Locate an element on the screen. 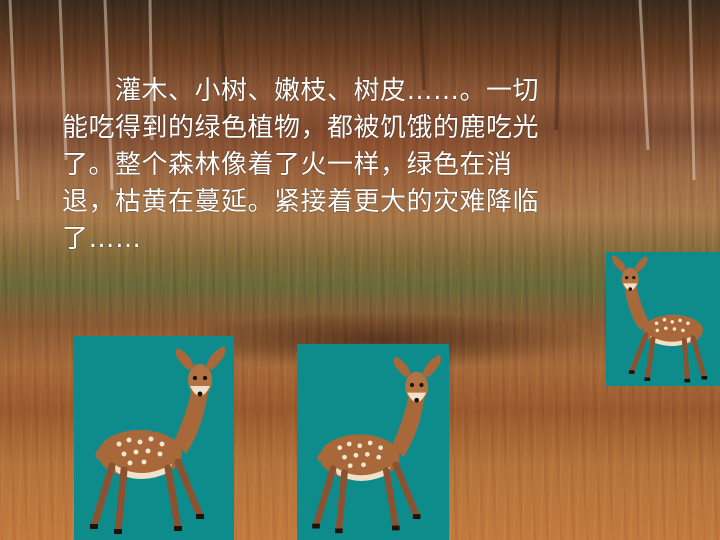 Image resolution: width=720 pixels, height=540 pixels. passage-line: 了。整个森林像着了火一样，绿色在消 is located at coordinates (287, 165).